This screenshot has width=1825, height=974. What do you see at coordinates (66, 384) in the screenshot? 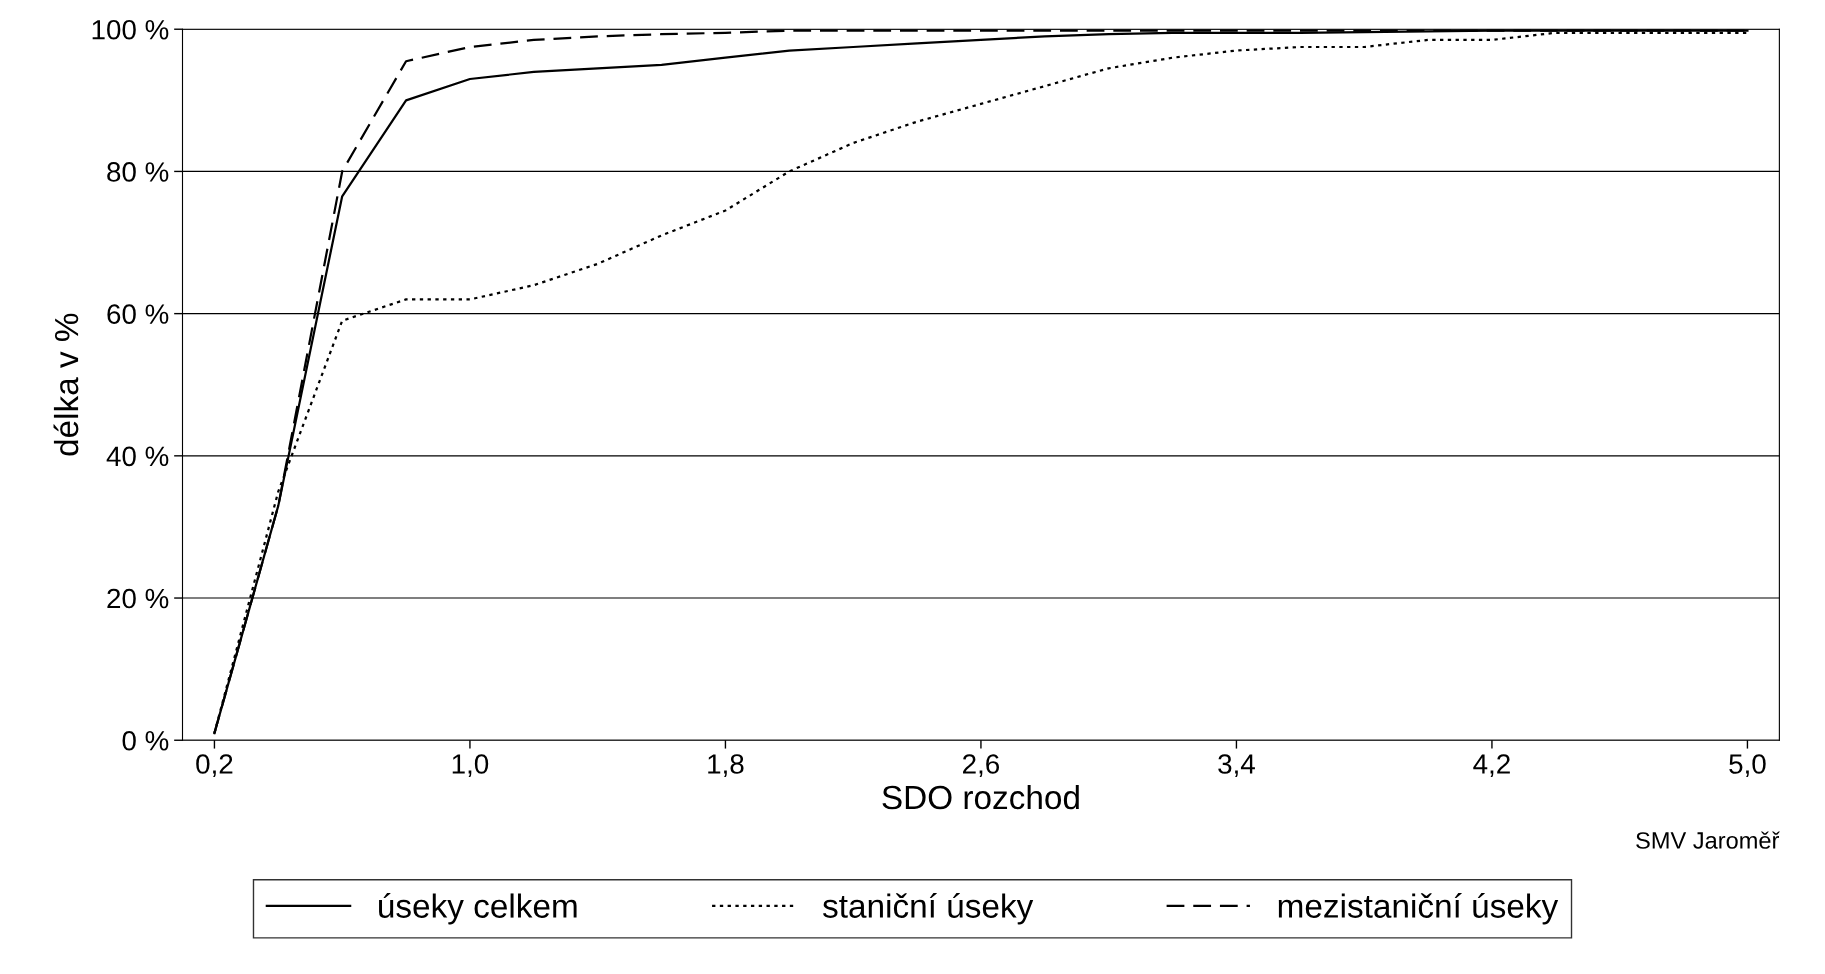
I see `y-axis-title: délka v %` at bounding box center [66, 384].